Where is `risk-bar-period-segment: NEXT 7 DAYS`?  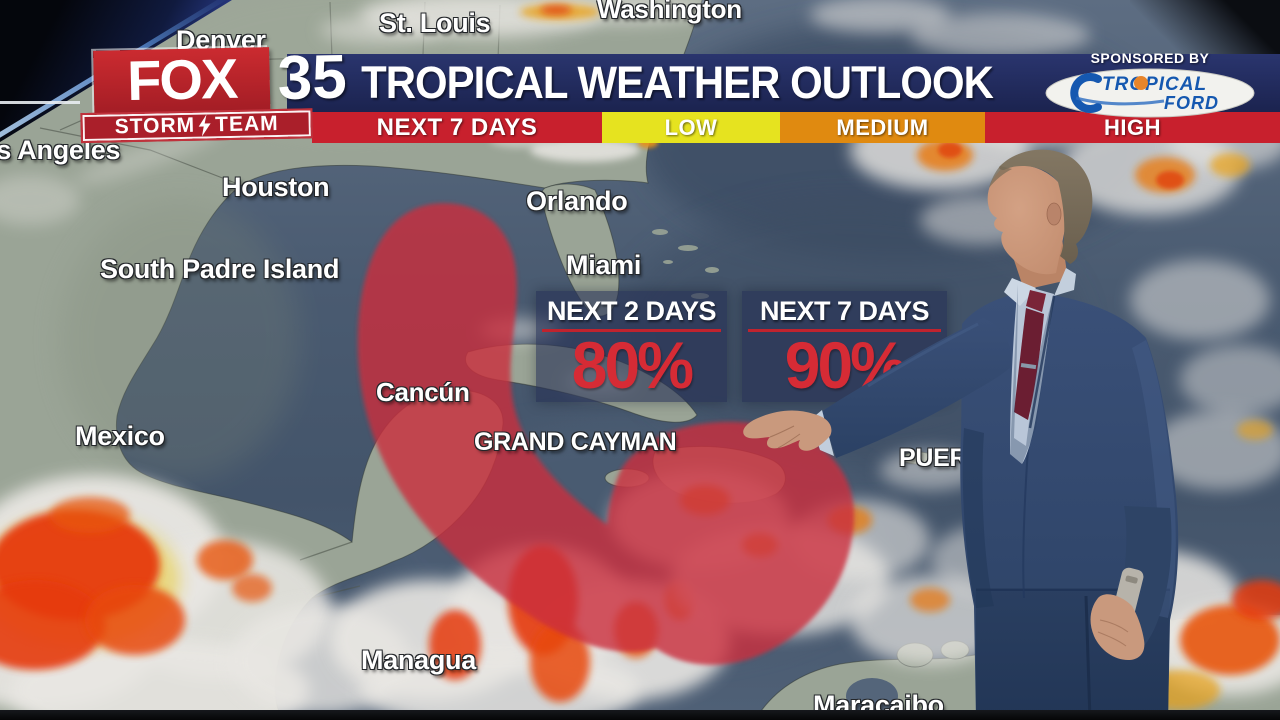
risk-bar-period-segment: NEXT 7 DAYS is located at coordinates (457, 127).